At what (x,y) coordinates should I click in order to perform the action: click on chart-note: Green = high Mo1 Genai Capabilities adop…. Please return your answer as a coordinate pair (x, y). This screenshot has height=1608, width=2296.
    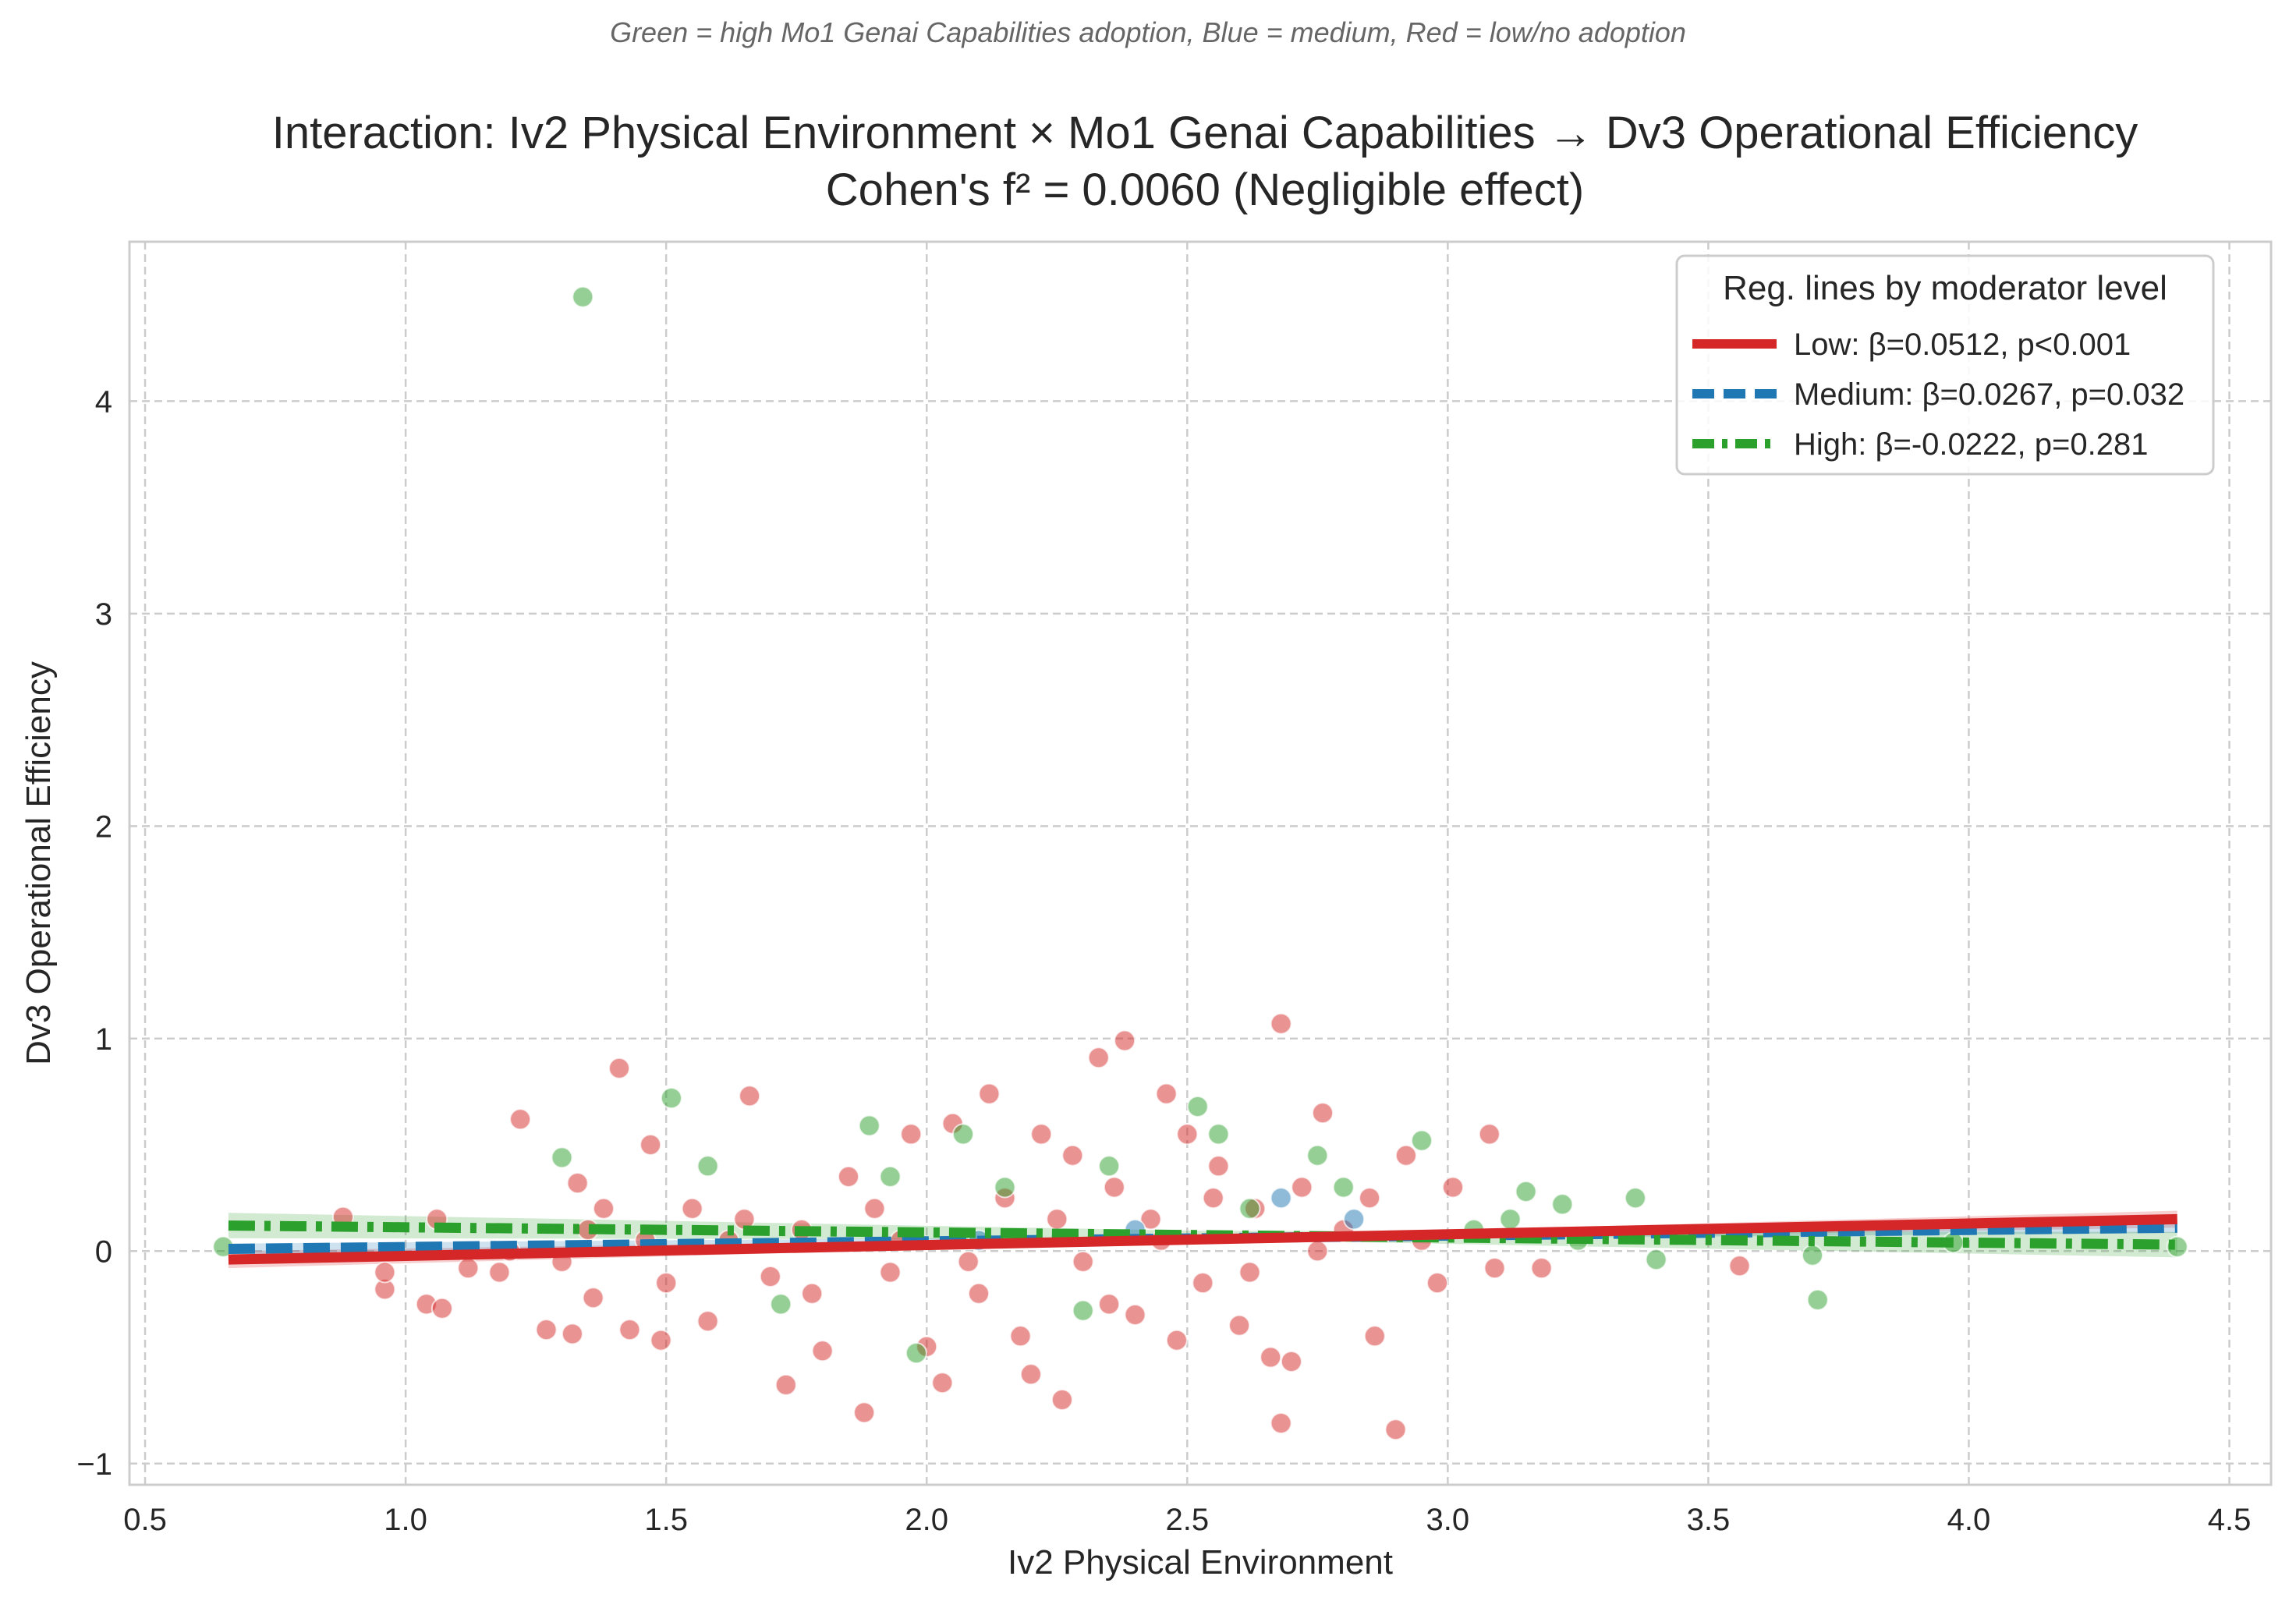
    Looking at the image, I should click on (1148, 32).